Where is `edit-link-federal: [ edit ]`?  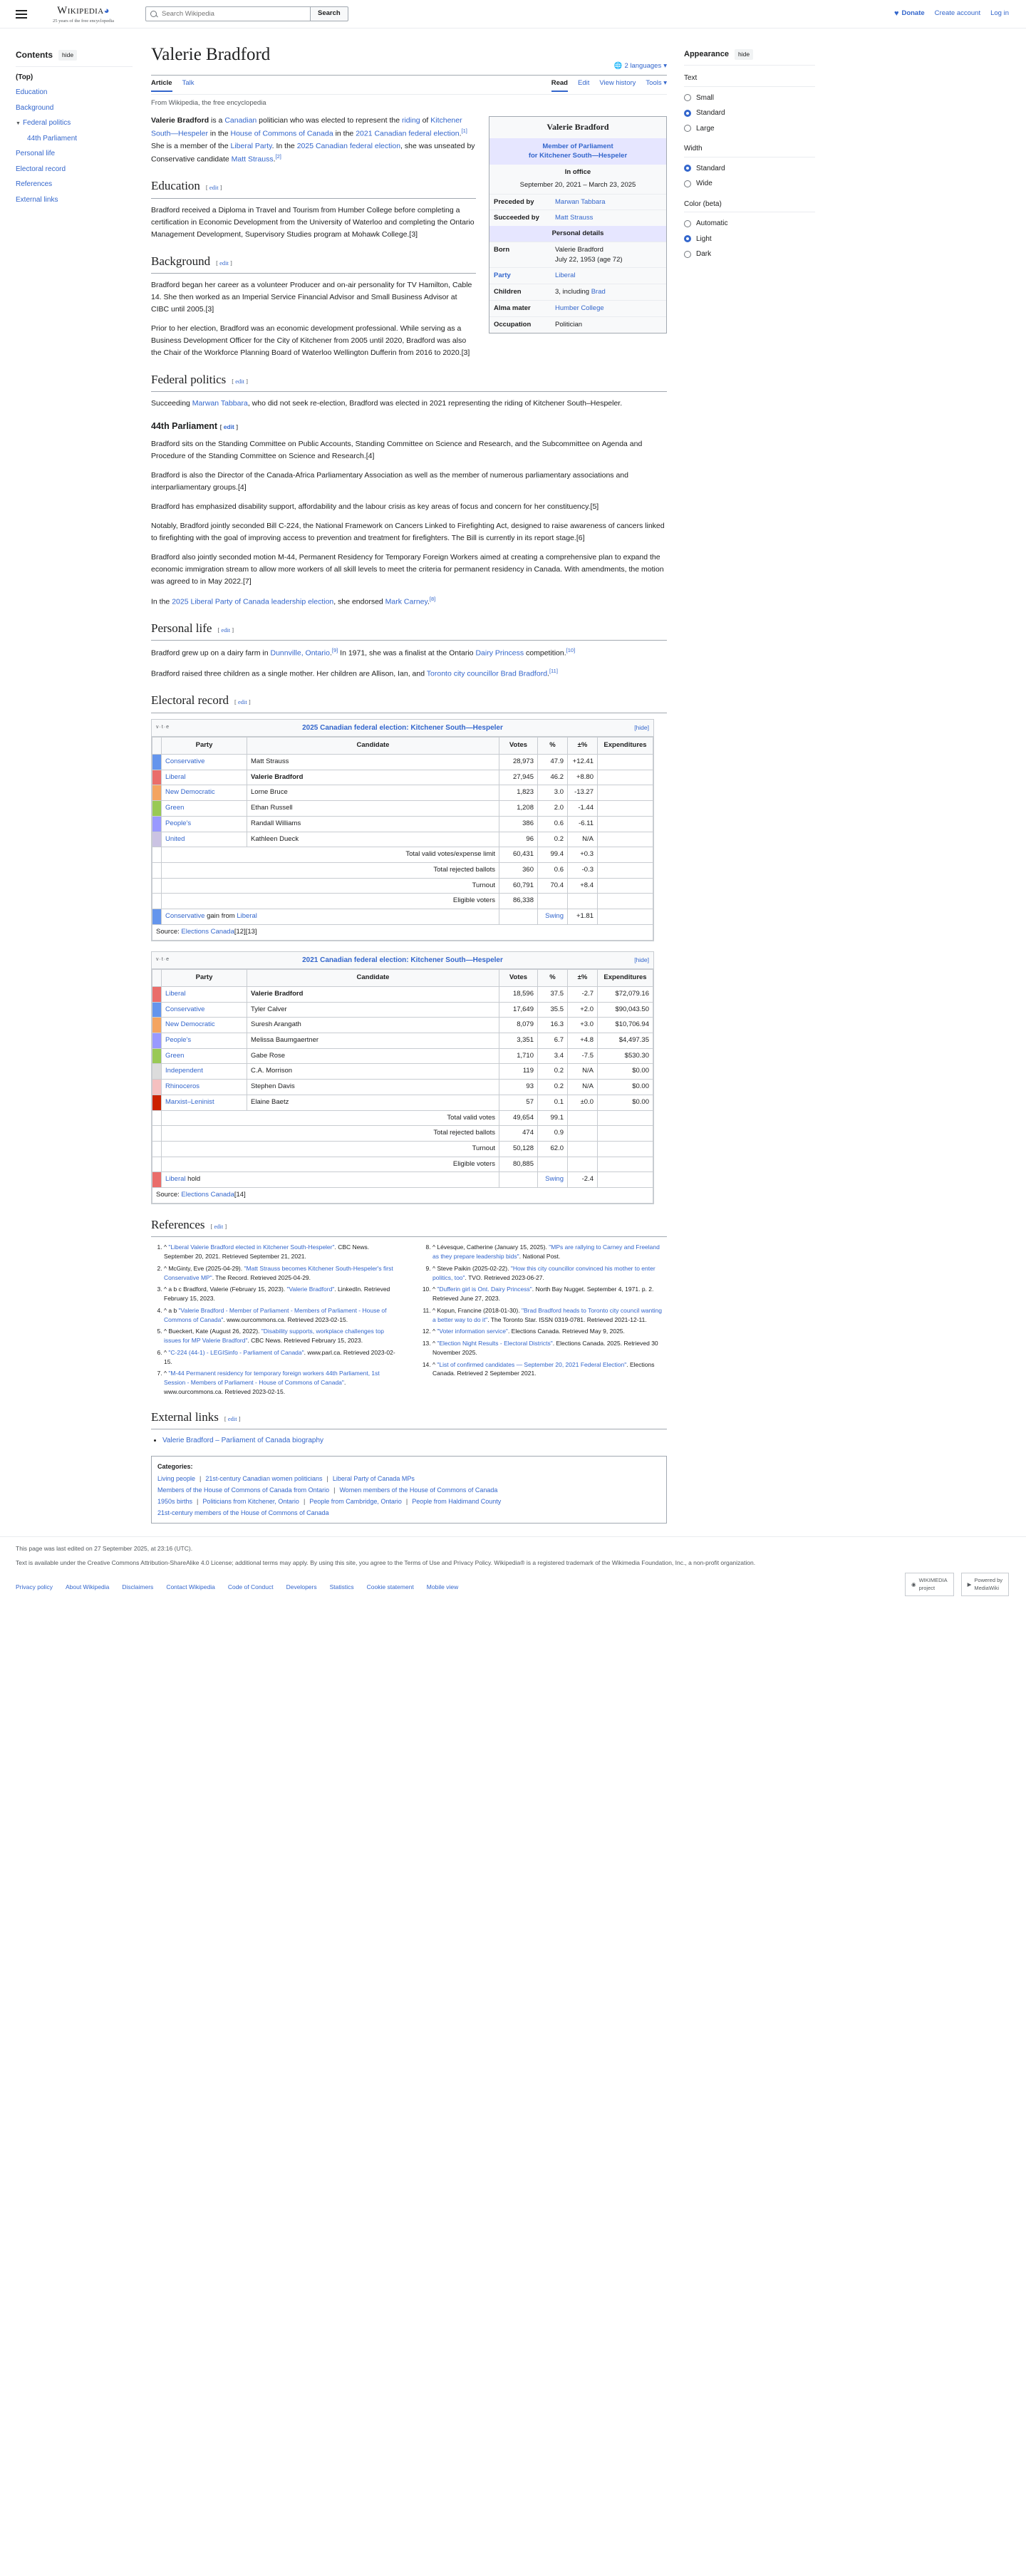
edit-link-federal: [ edit ] is located at coordinates (240, 381).